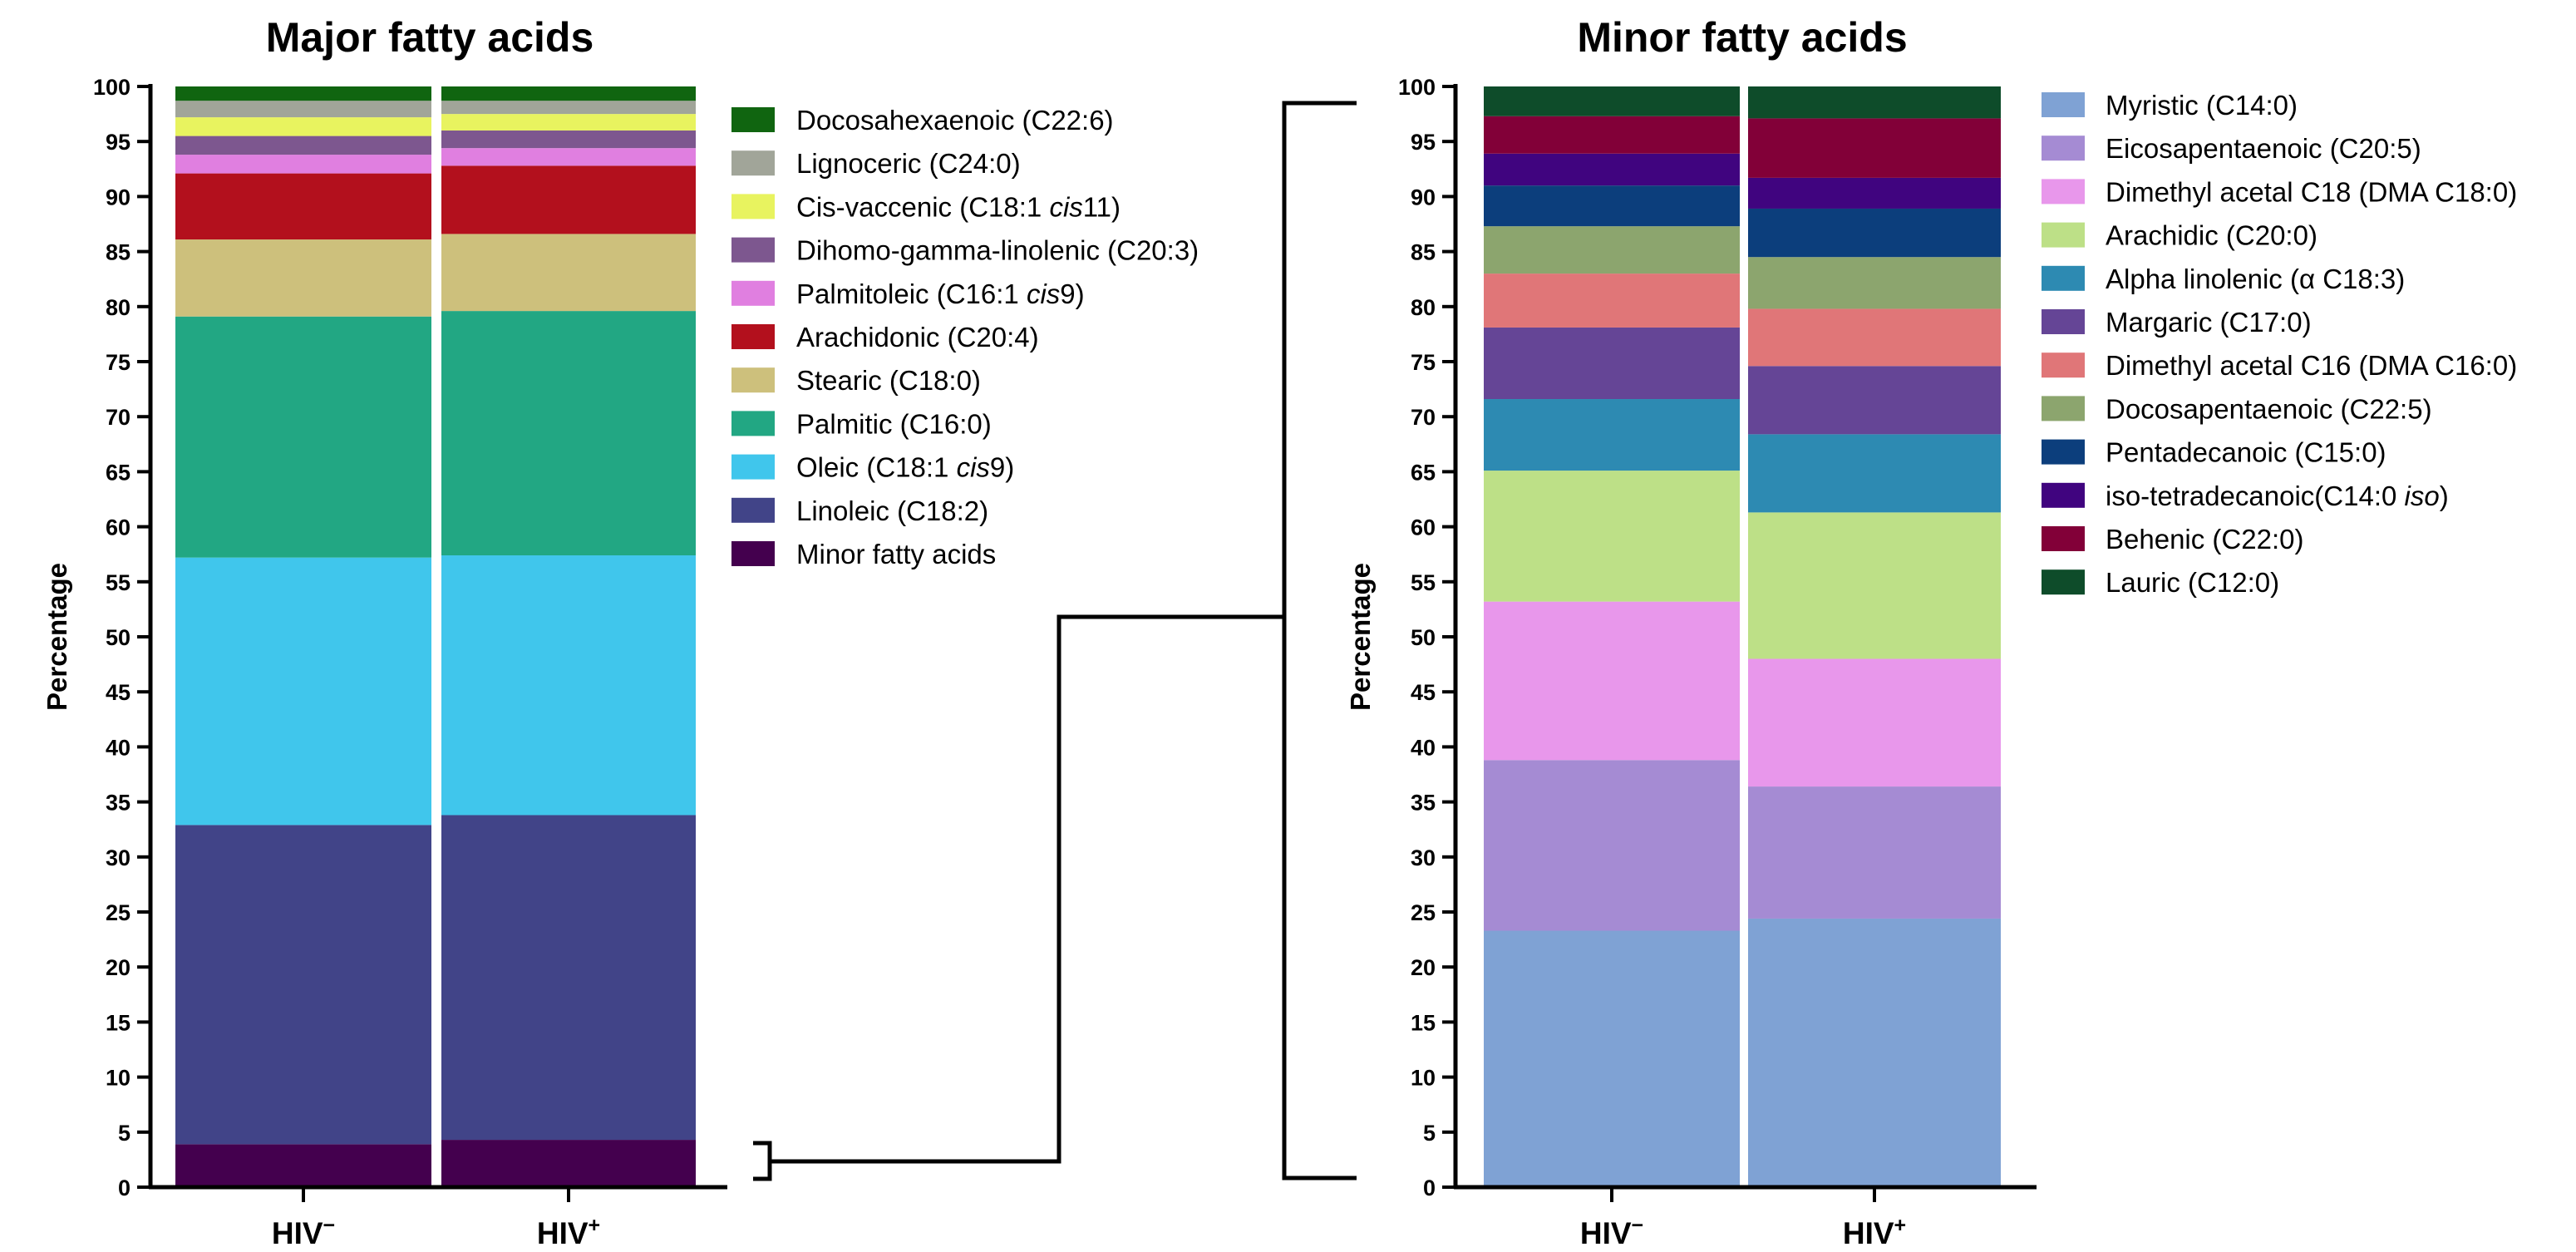  I want to click on connector-bracket-right, so click(1319, 641).